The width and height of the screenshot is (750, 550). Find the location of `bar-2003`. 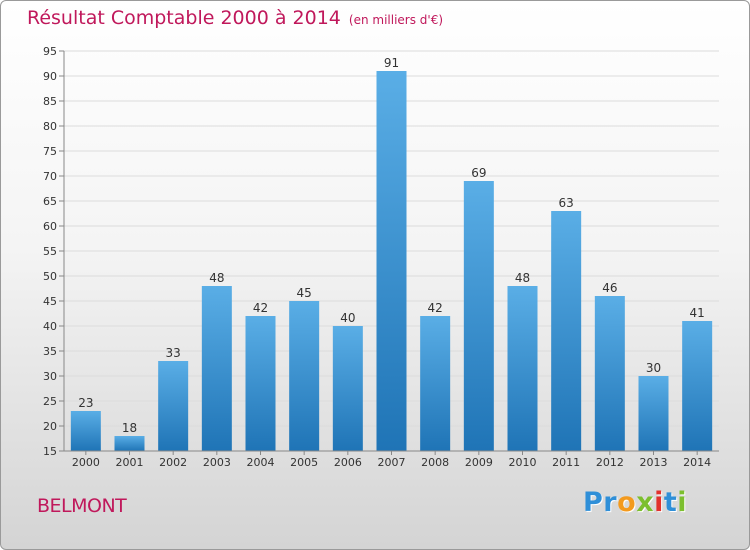

bar-2003 is located at coordinates (216, 368).